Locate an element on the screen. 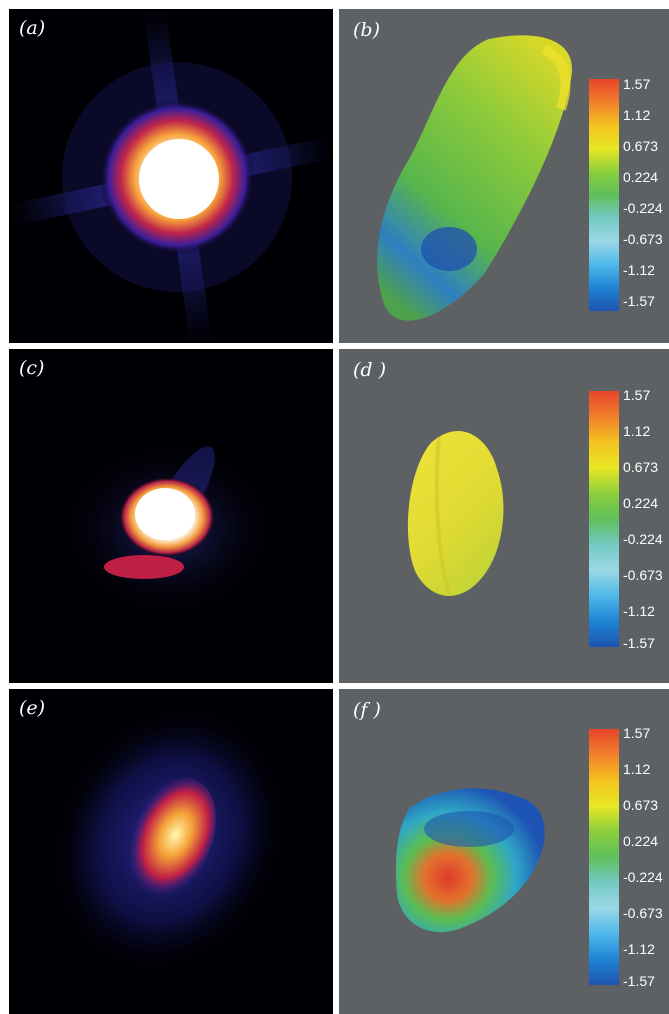 The width and height of the screenshot is (669, 1014). diffraction-pattern-e is located at coordinates (169, 839).